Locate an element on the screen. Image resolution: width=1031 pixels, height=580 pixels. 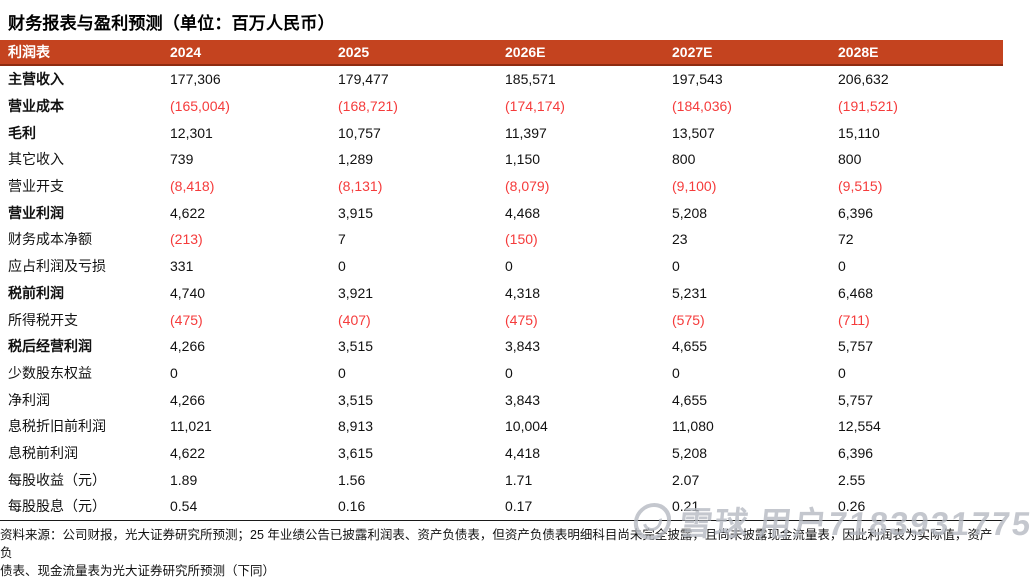
row-label: 息税折旧前利润 is located at coordinates (57, 426).